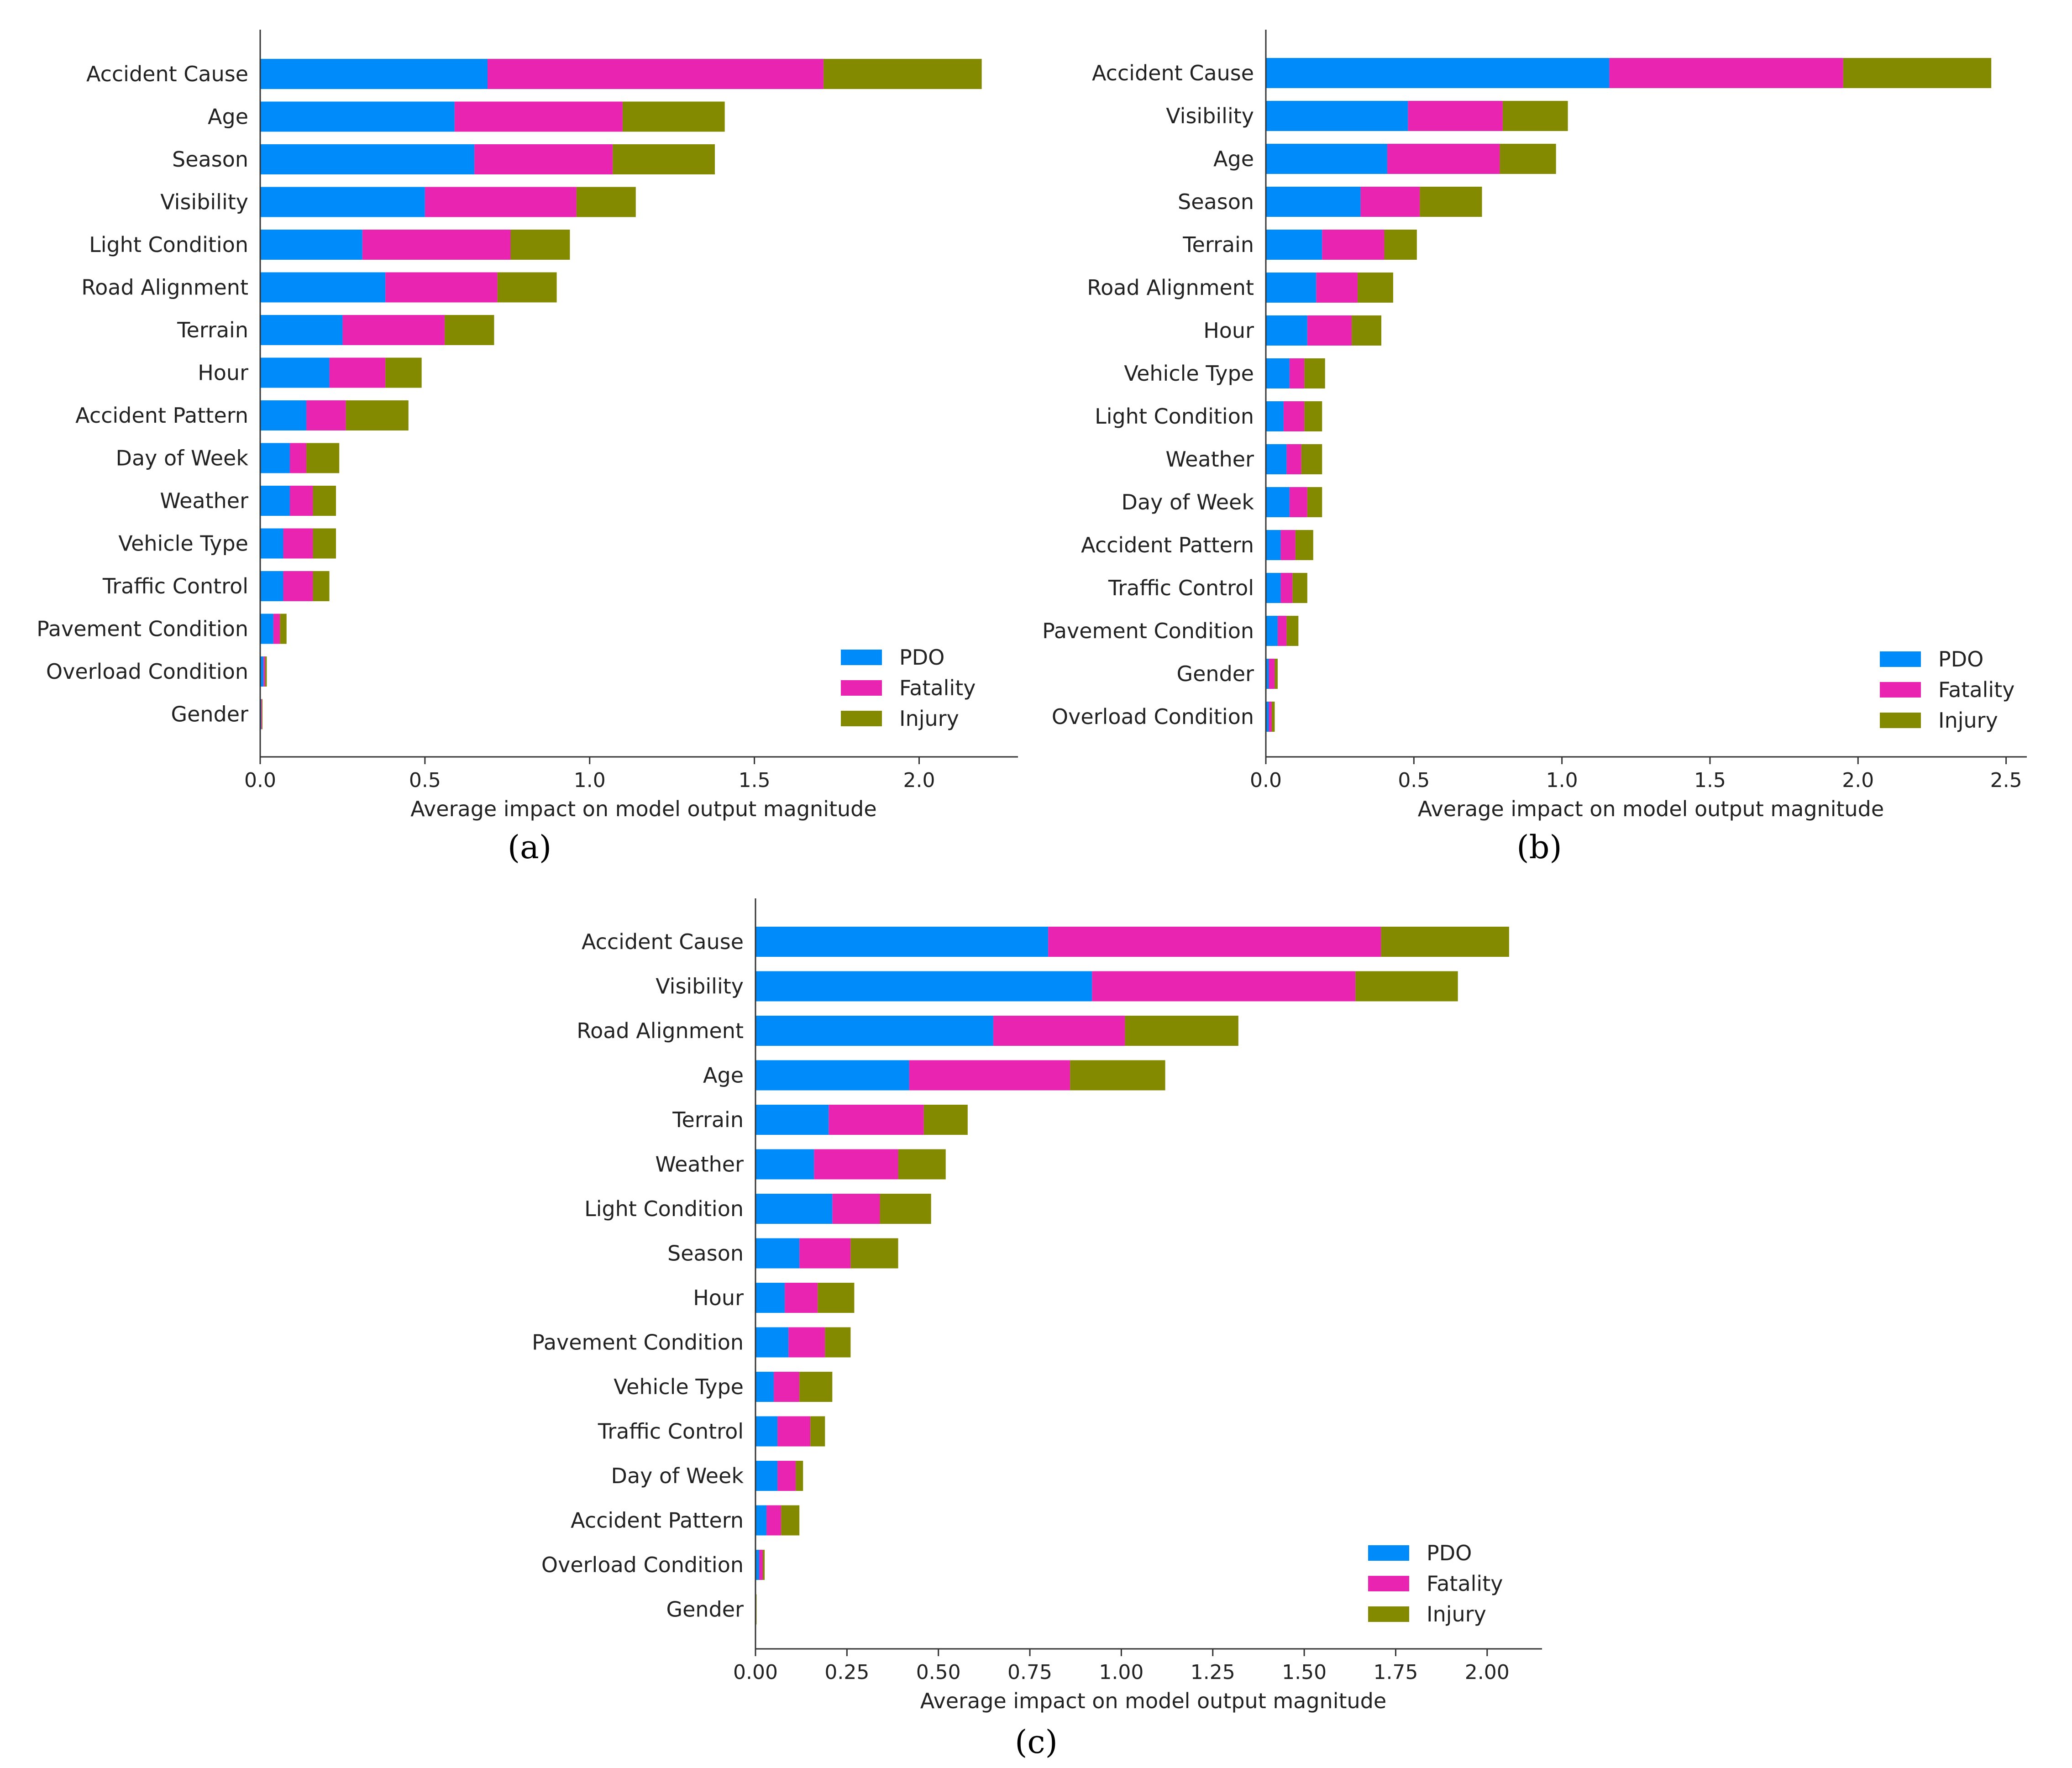 The height and width of the screenshot is (1768, 2072). What do you see at coordinates (705, 1610) in the screenshot?
I see `category-label: Gender` at bounding box center [705, 1610].